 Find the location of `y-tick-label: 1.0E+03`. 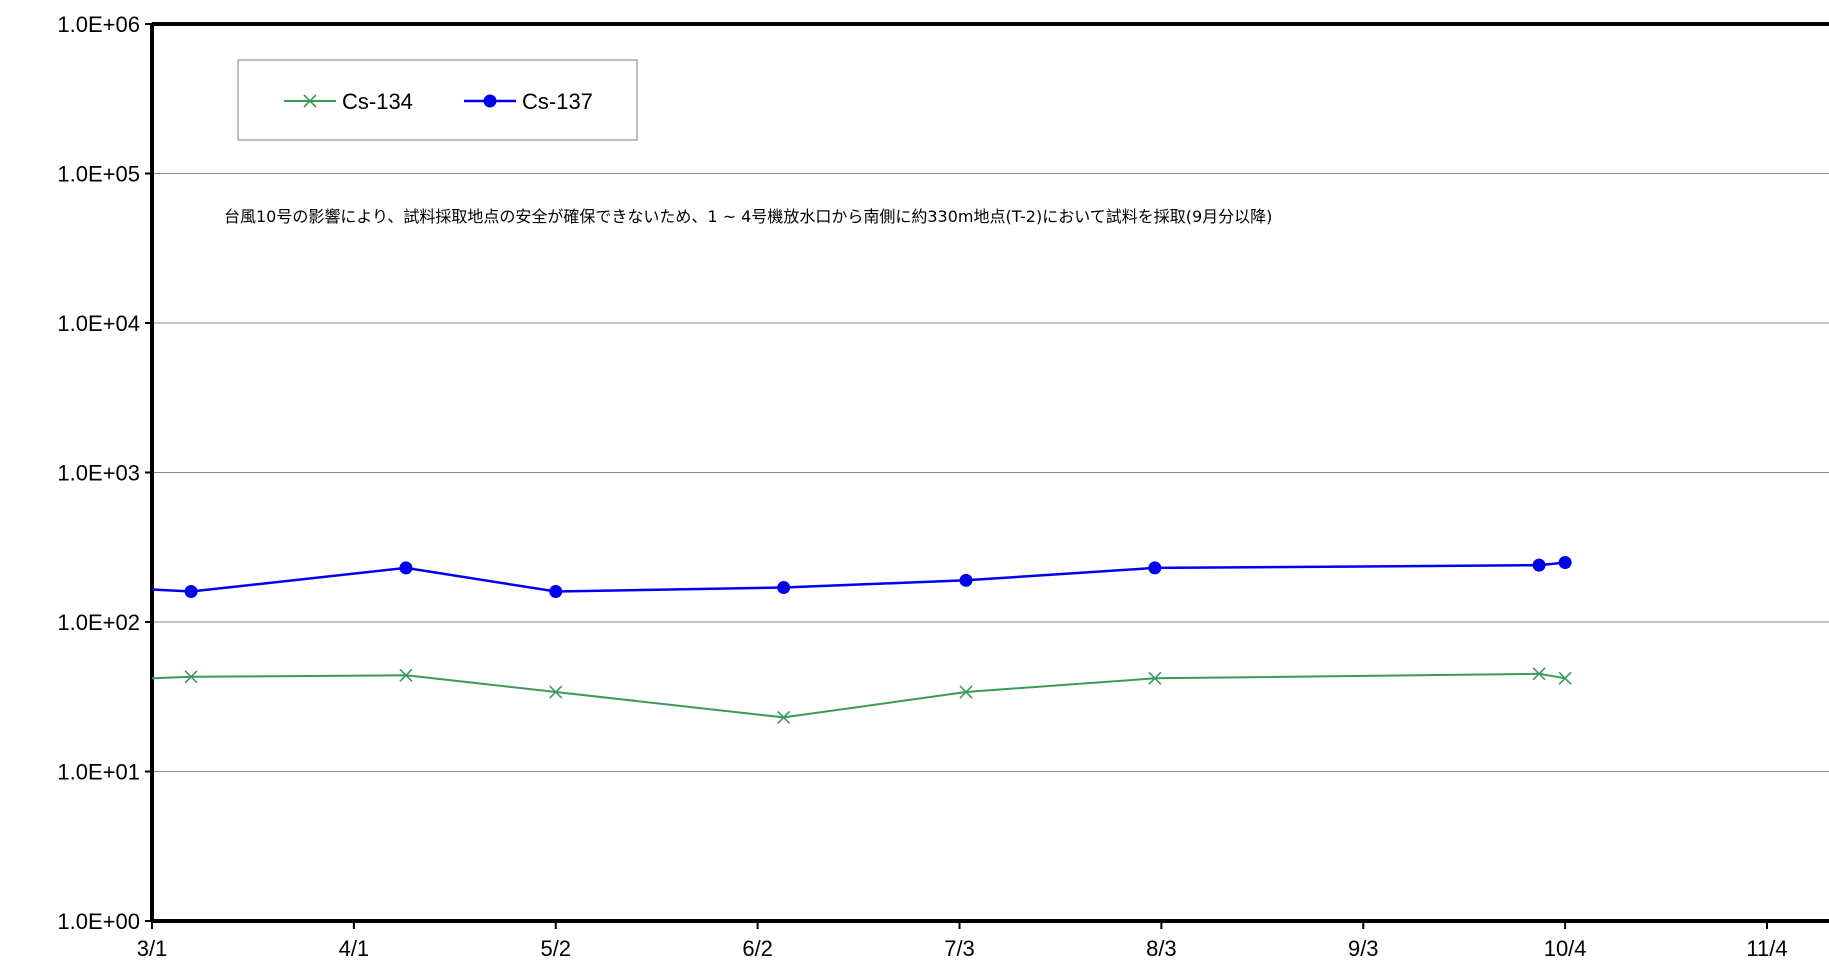

y-tick-label: 1.0E+03 is located at coordinates (98, 473).